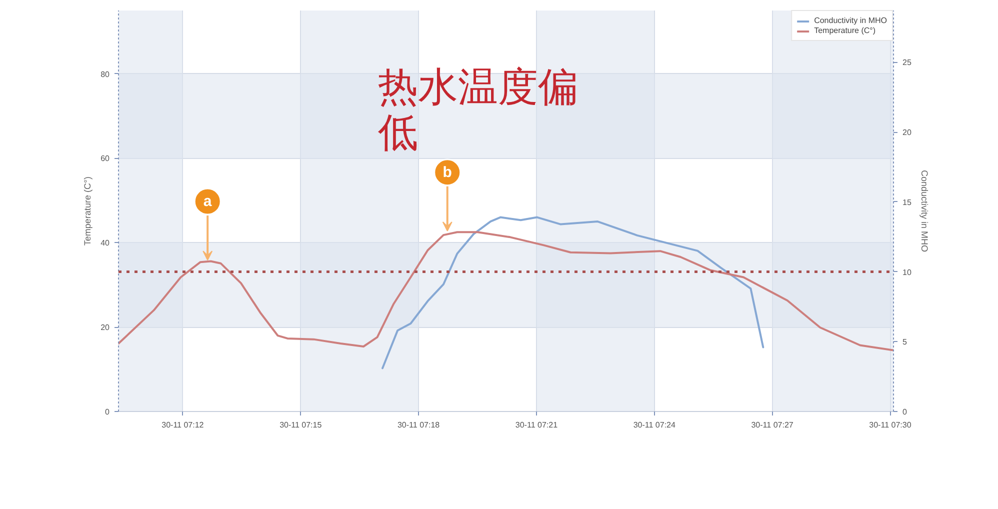  What do you see at coordinates (924, 211) in the screenshot?
I see `y2-axis-title: Conductivity in MHO` at bounding box center [924, 211].